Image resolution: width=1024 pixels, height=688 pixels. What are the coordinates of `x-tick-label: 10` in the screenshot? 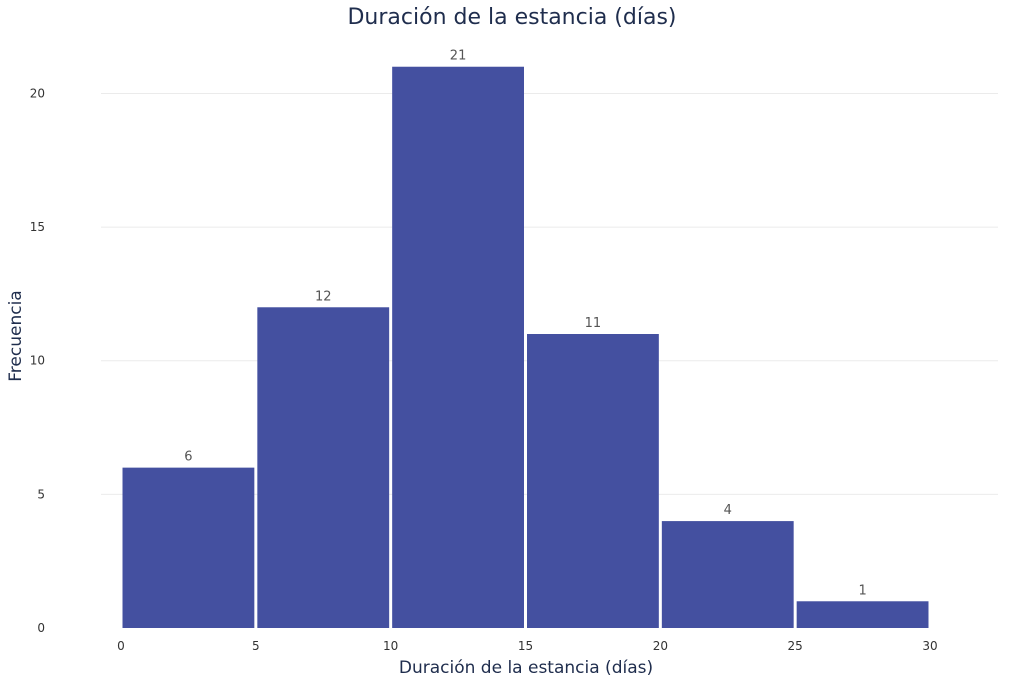 It's located at (390, 646).